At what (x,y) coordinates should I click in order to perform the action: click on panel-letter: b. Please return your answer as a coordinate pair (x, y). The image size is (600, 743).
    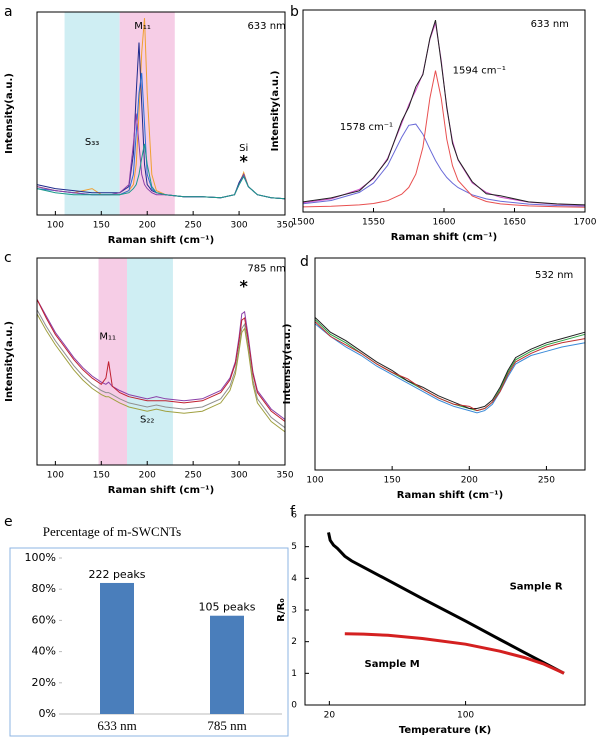
    Looking at the image, I should click on (294, 12).